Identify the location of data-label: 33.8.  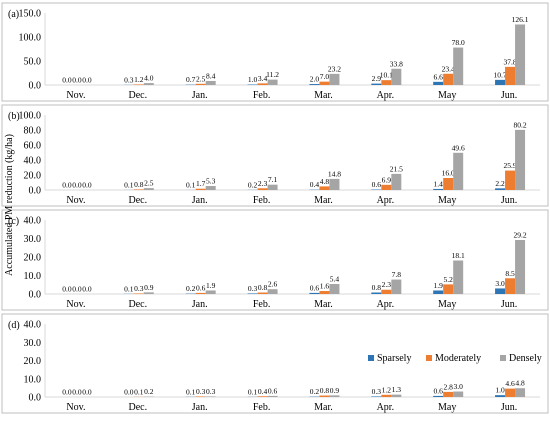
(396, 63).